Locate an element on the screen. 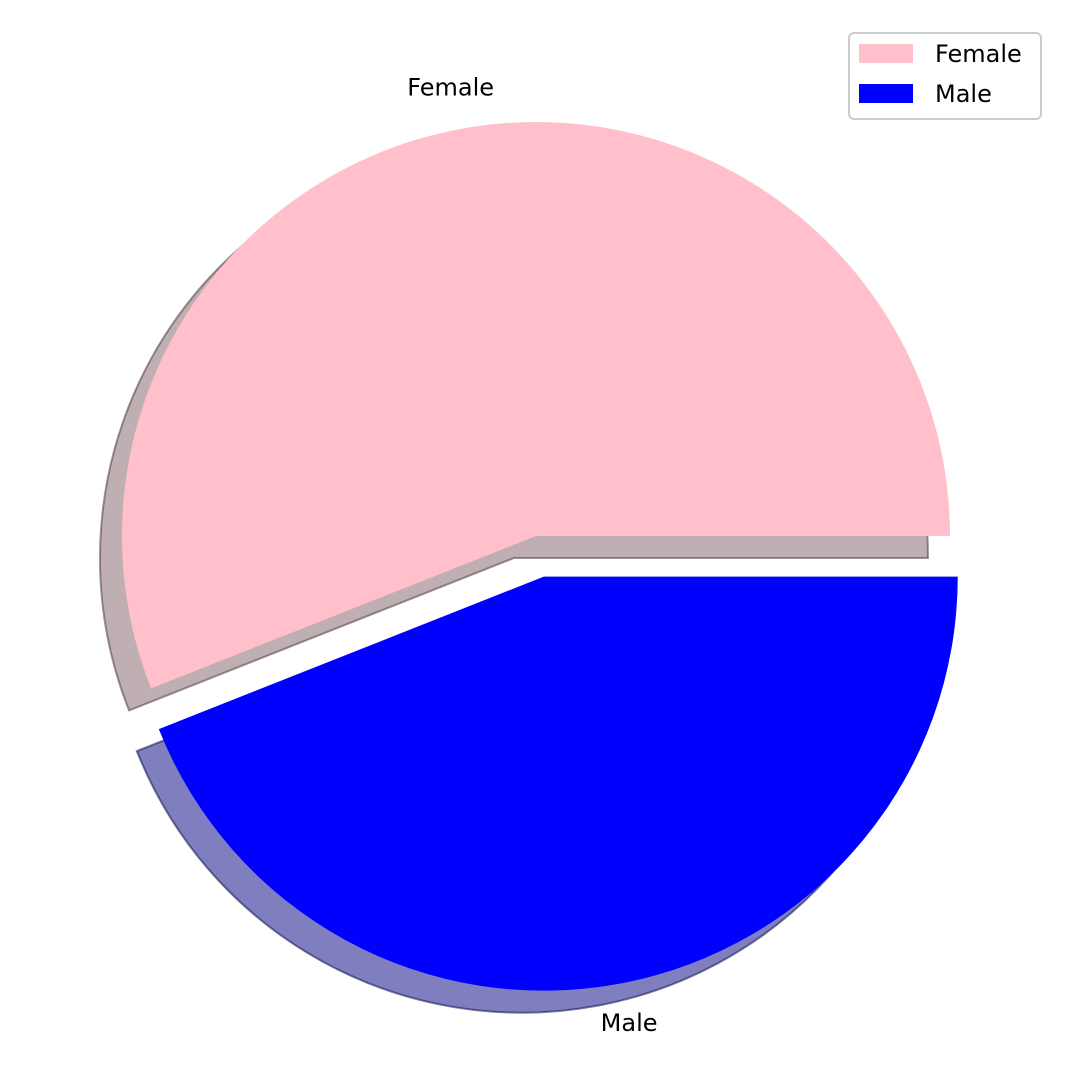  legend-label-female: Female is located at coordinates (978, 54).